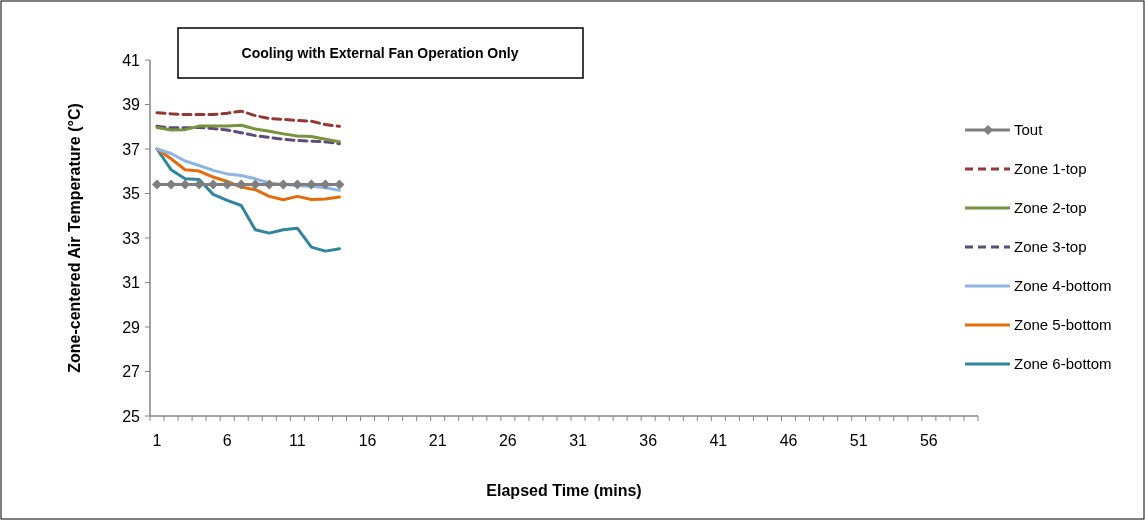 This screenshot has height=520, width=1145. What do you see at coordinates (1029, 130) in the screenshot?
I see `legend-label: Tout` at bounding box center [1029, 130].